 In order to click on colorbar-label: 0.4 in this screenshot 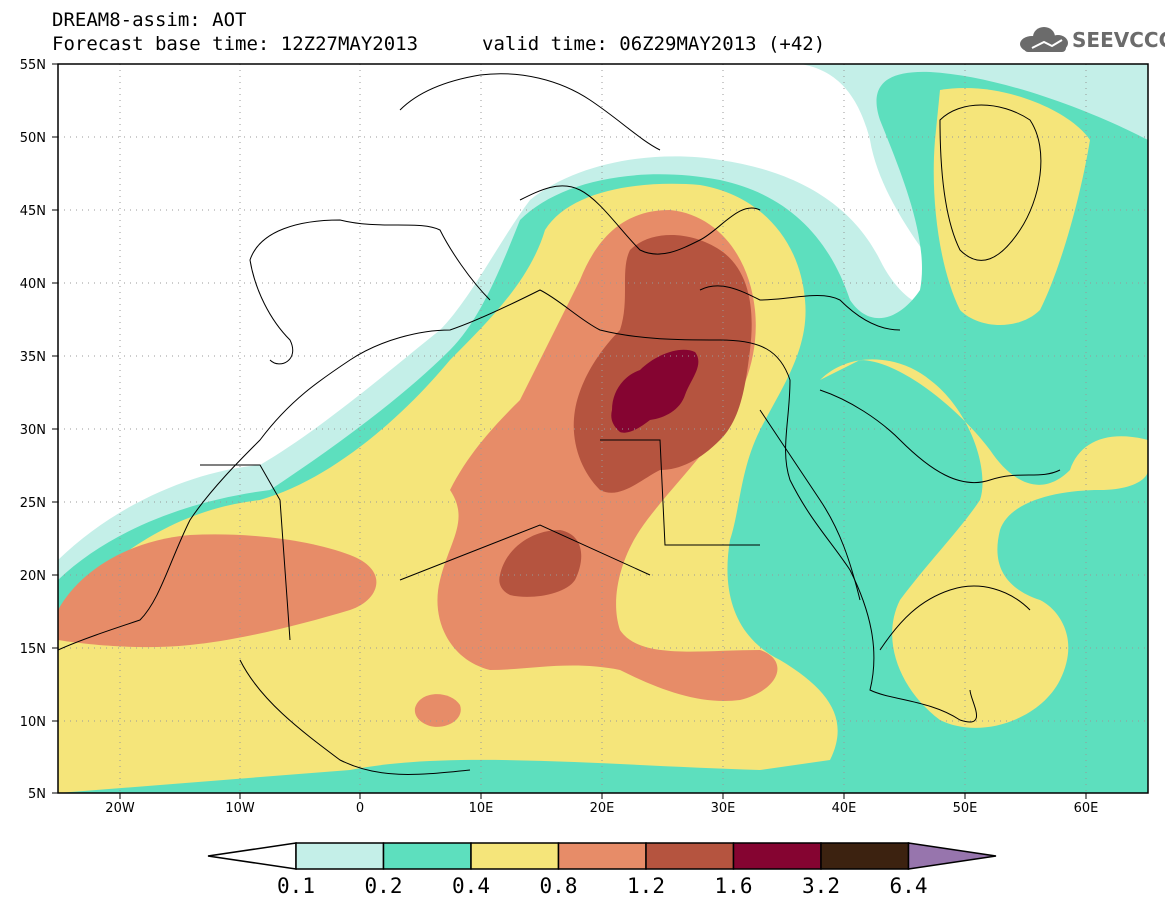, I will do `click(471, 886)`.